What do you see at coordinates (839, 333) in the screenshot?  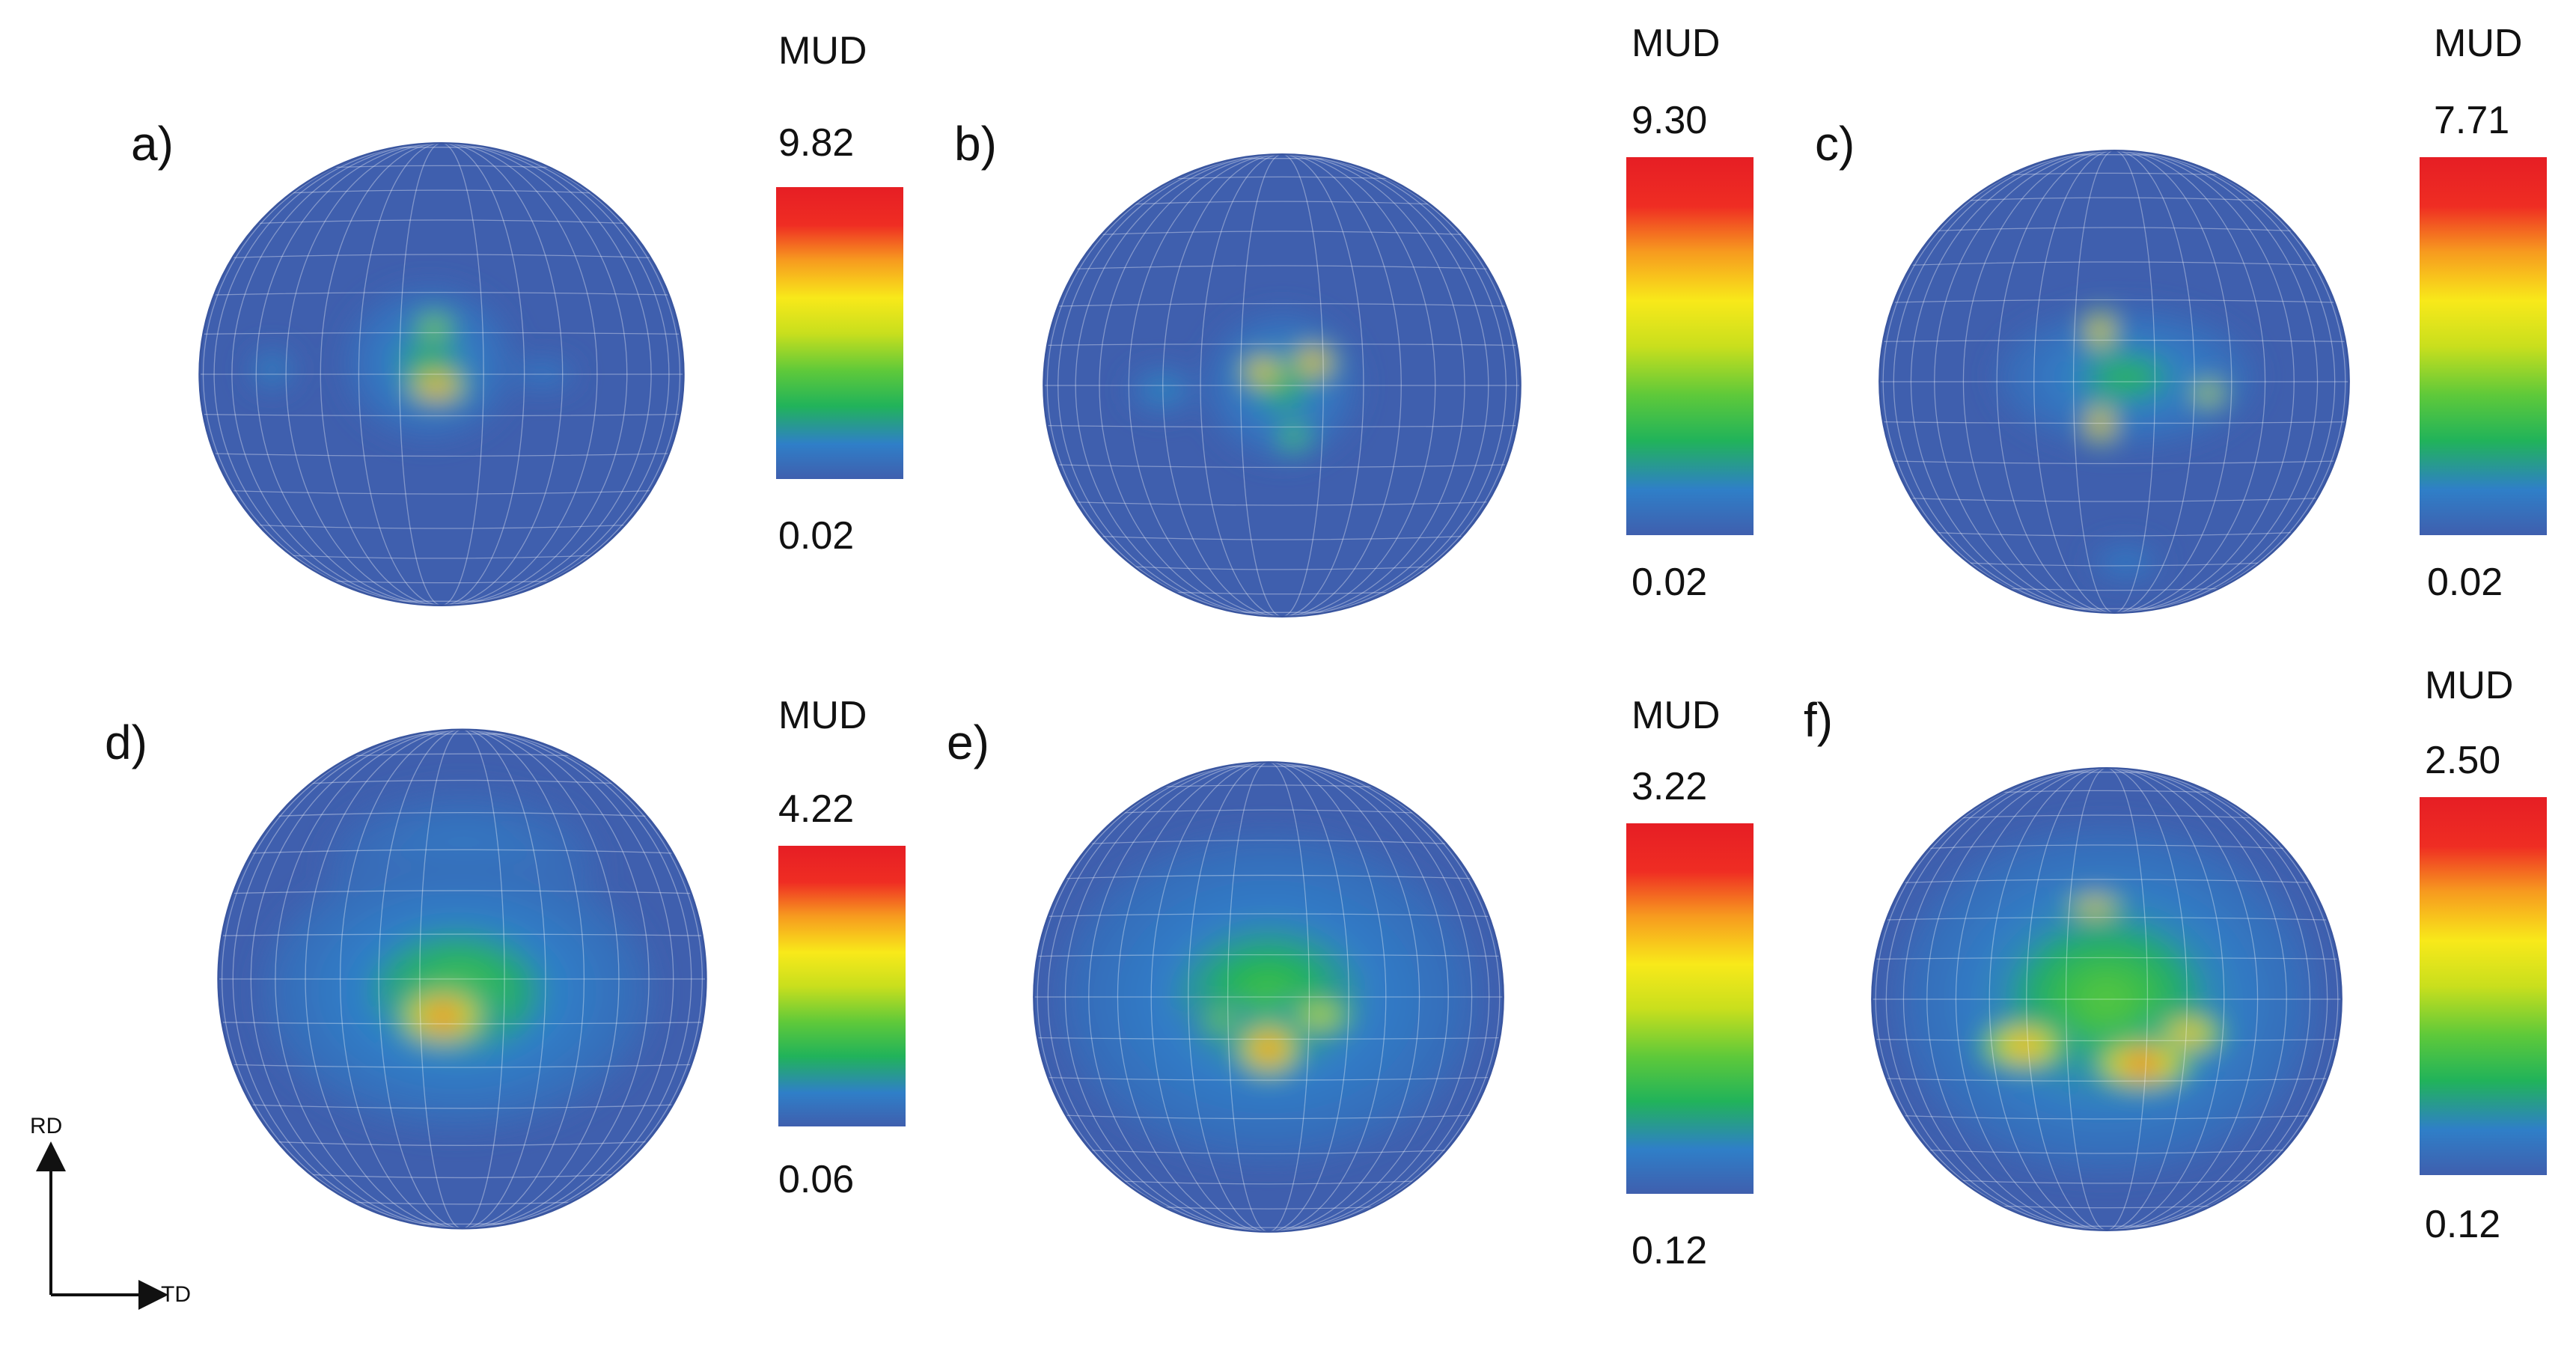 I see `colorbar-a` at bounding box center [839, 333].